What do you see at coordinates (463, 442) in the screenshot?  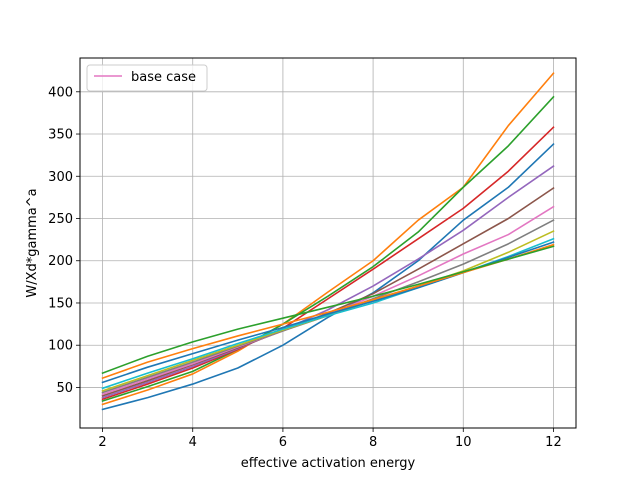 I see `x-tick-label: 10` at bounding box center [463, 442].